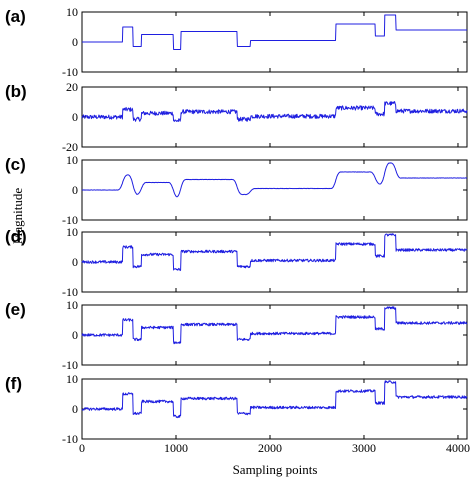 This screenshot has width=474, height=484. I want to click on panel-c: (c) 10 0 -10, so click(236, 190).